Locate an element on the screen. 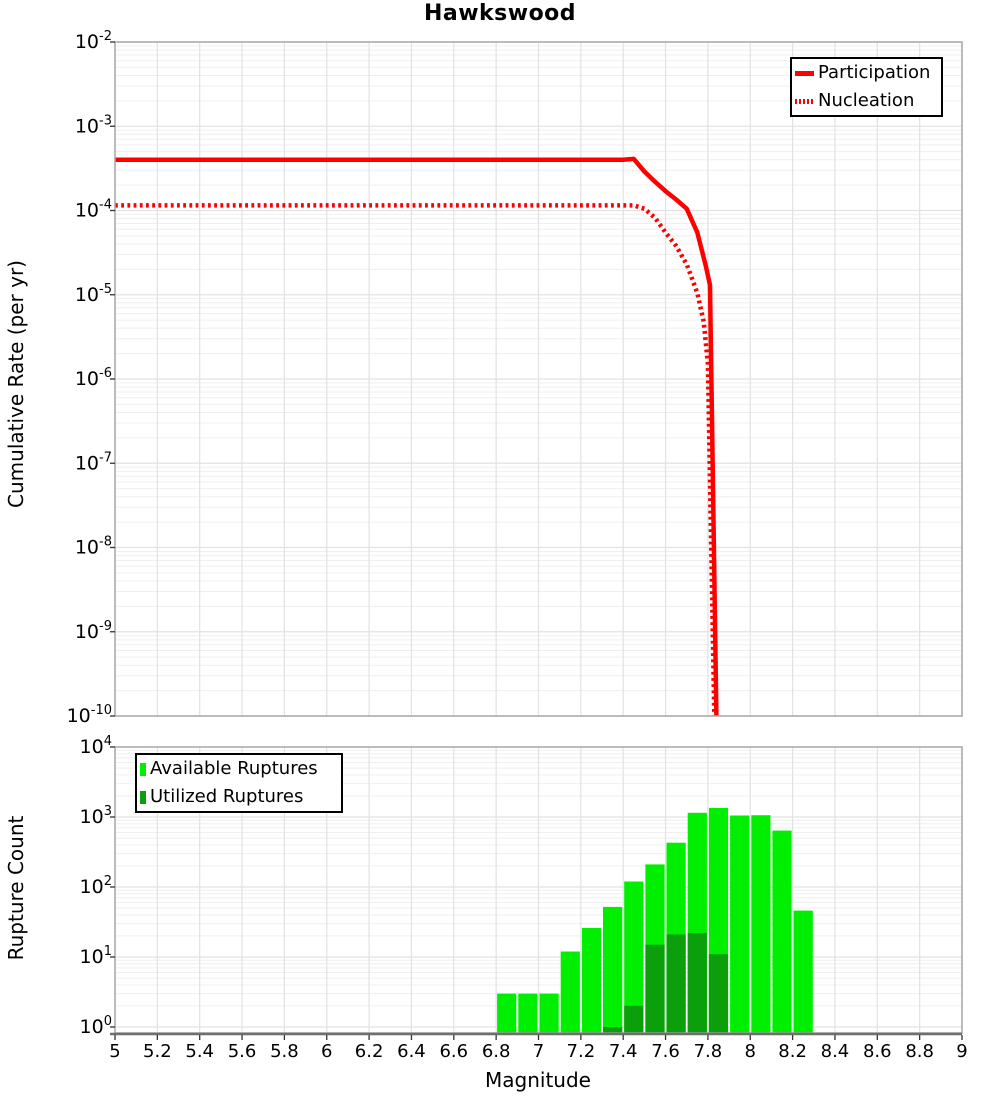  y-tick-label: 10⁻⁶ is located at coordinates (93, 378).